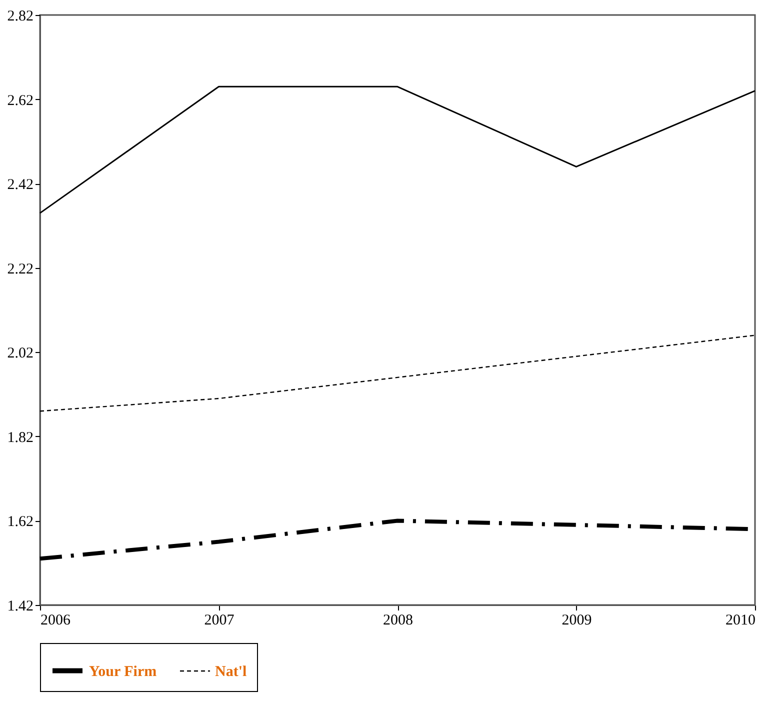 The image size is (782, 720). I want to click on x-tick-label: 2008, so click(398, 620).